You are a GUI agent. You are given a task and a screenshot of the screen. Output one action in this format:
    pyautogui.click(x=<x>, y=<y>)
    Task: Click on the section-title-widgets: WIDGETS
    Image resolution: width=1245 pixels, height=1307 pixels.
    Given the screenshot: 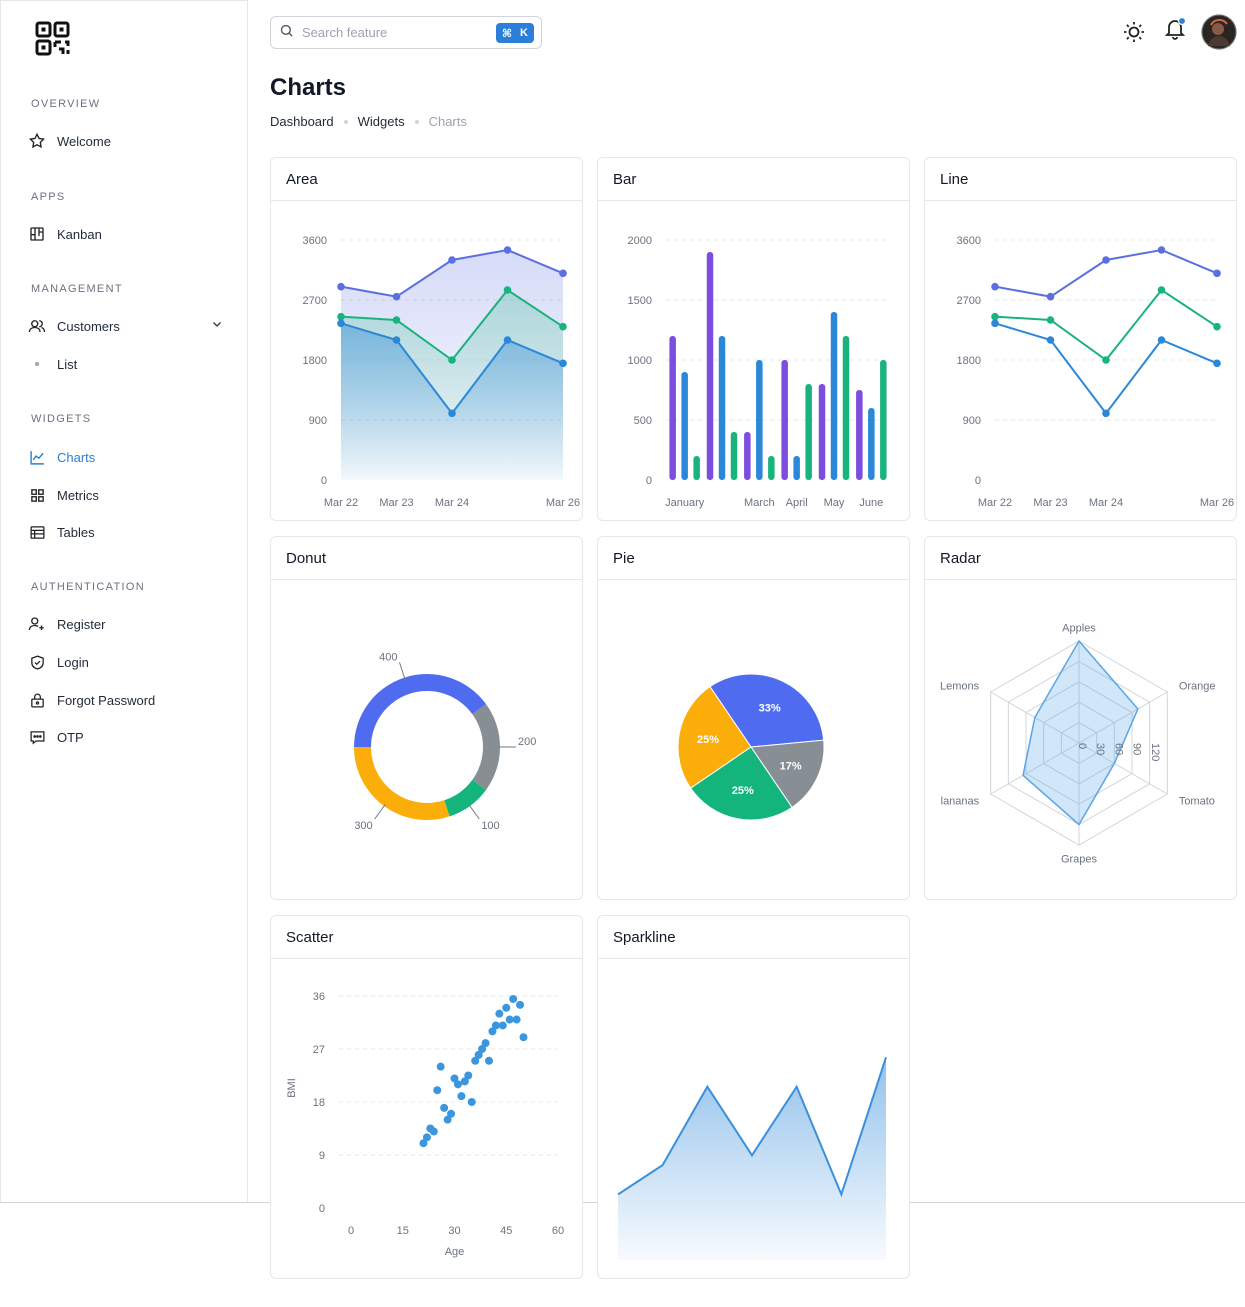 What is the action you would take?
    pyautogui.click(x=61, y=419)
    